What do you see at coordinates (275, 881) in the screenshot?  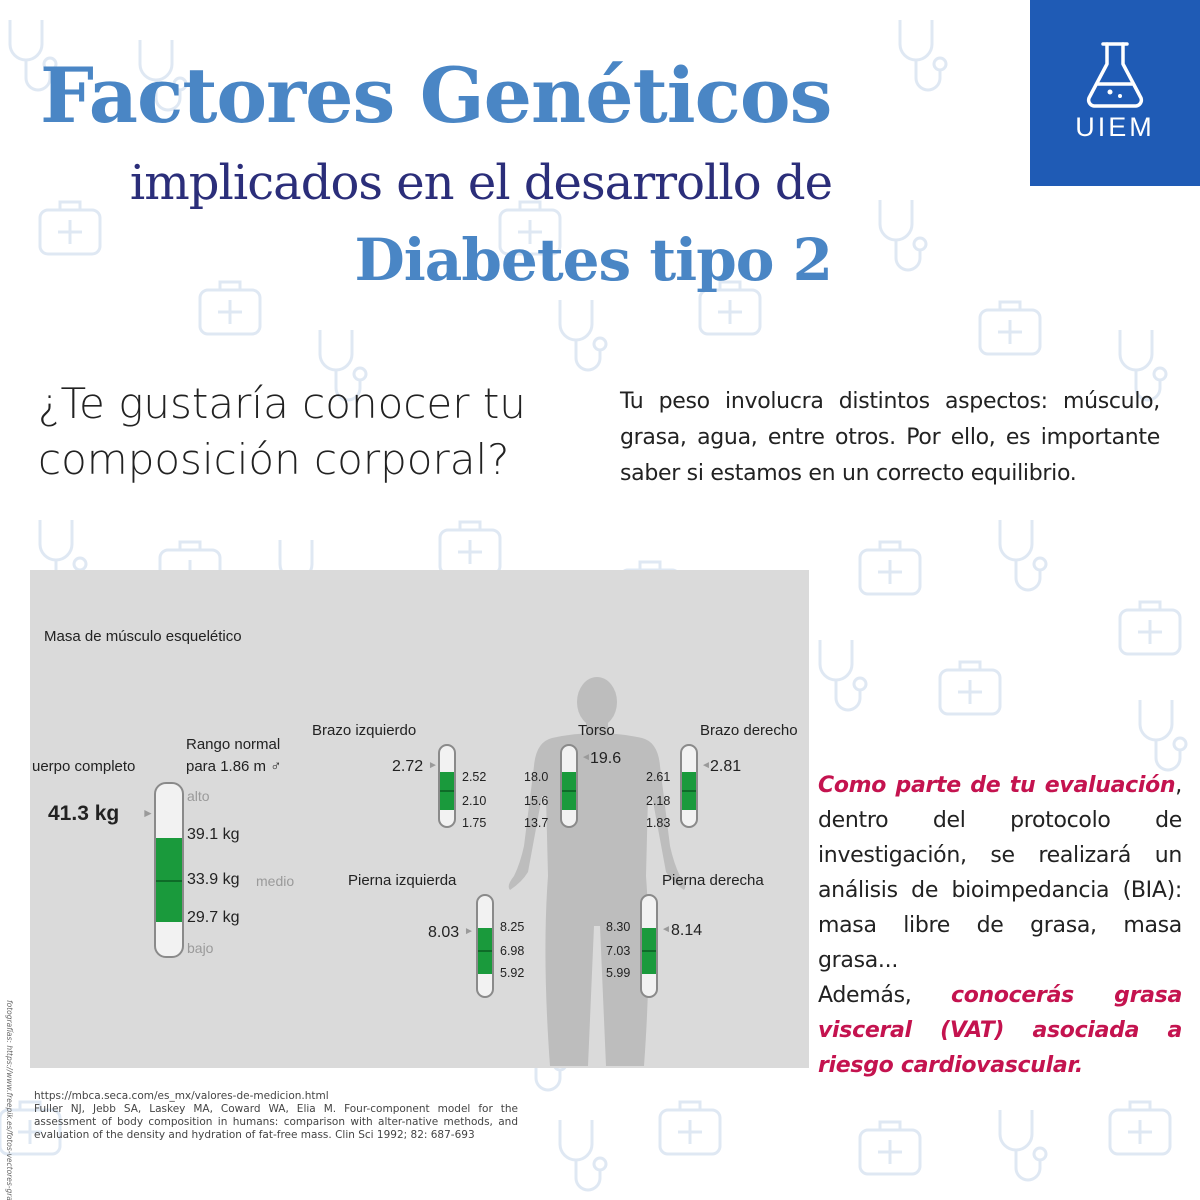 I see `whole-body-medio: medio` at bounding box center [275, 881].